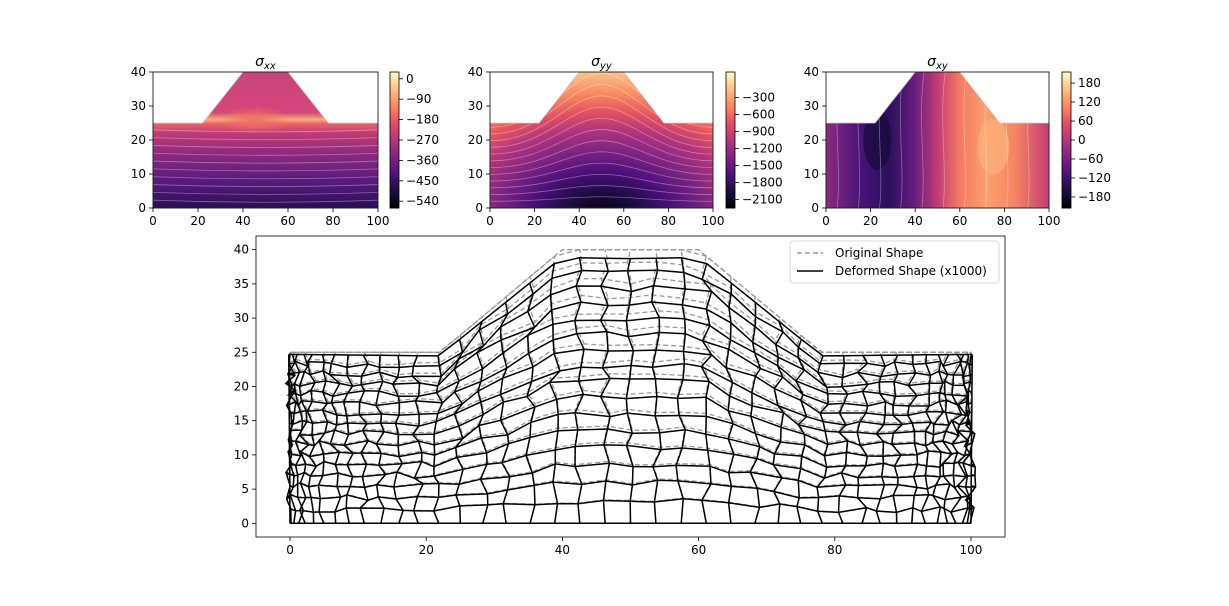  Describe the element at coordinates (422, 140) in the screenshot. I see `colorbar-tick-label: −270` at that location.